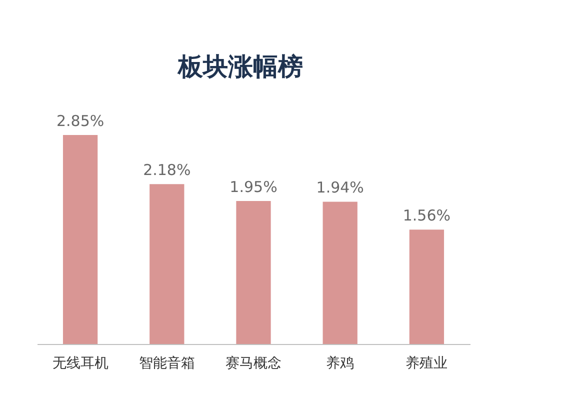  What do you see at coordinates (254, 364) in the screenshot?
I see `x-tick-label: 赛马概念` at bounding box center [254, 364].